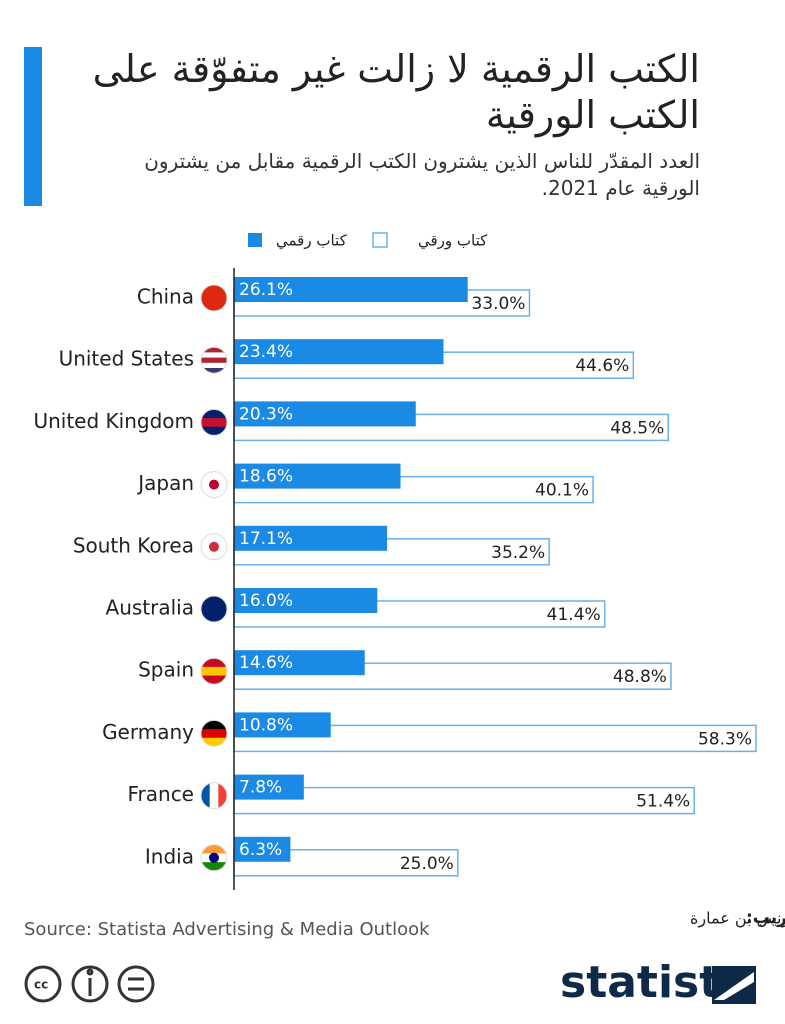 The image size is (785, 1024). What do you see at coordinates (148, 732) in the screenshot?
I see `y-tick-label: Germany` at bounding box center [148, 732].